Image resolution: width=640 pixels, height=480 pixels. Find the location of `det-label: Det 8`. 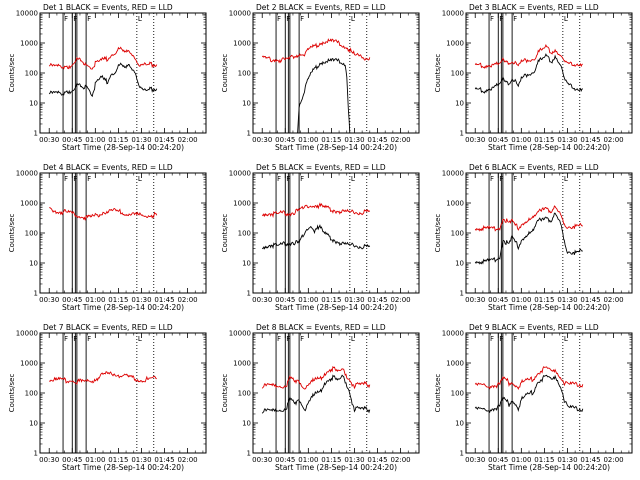

det-label: Det 8 is located at coordinates (267, 327).